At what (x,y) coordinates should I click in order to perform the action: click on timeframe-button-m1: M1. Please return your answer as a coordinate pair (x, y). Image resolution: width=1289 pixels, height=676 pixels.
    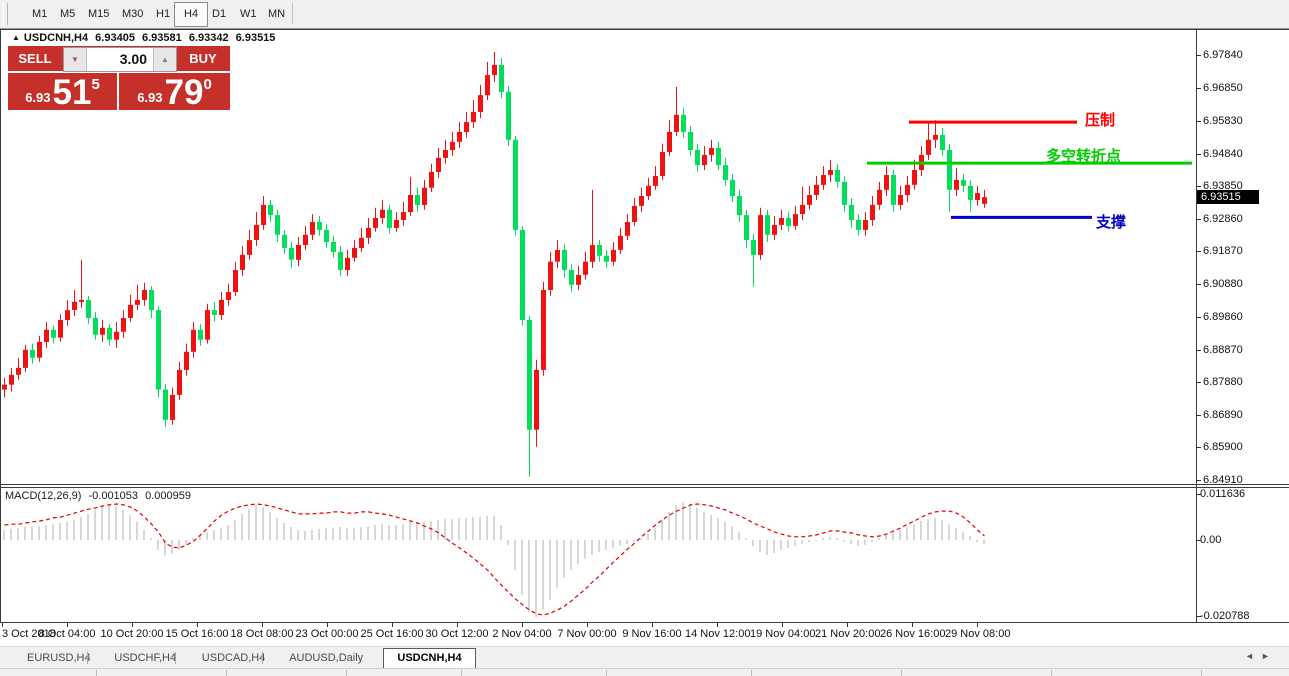
    Looking at the image, I should click on (40, 14).